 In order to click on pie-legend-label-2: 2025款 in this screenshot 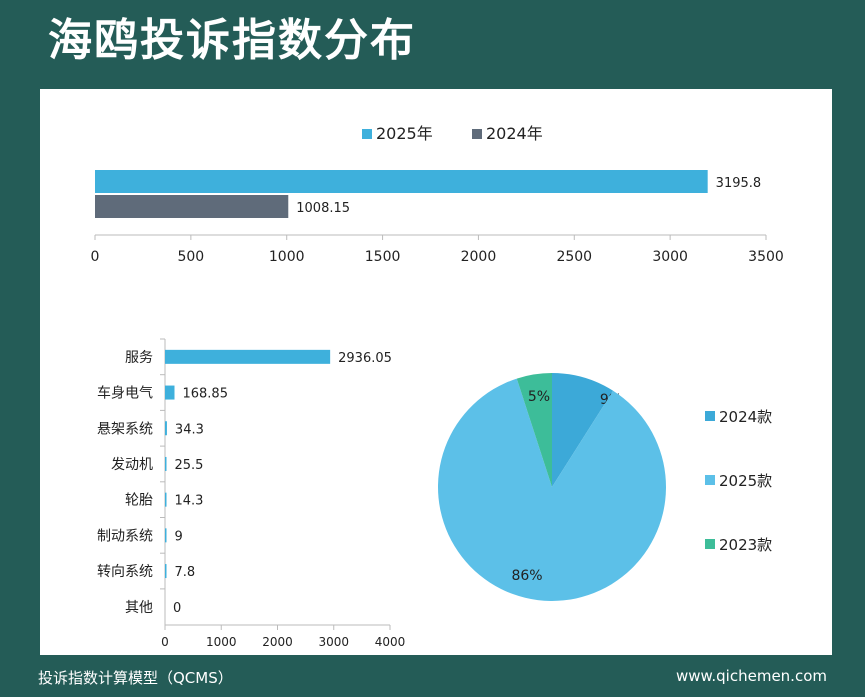, I will do `click(745, 481)`.